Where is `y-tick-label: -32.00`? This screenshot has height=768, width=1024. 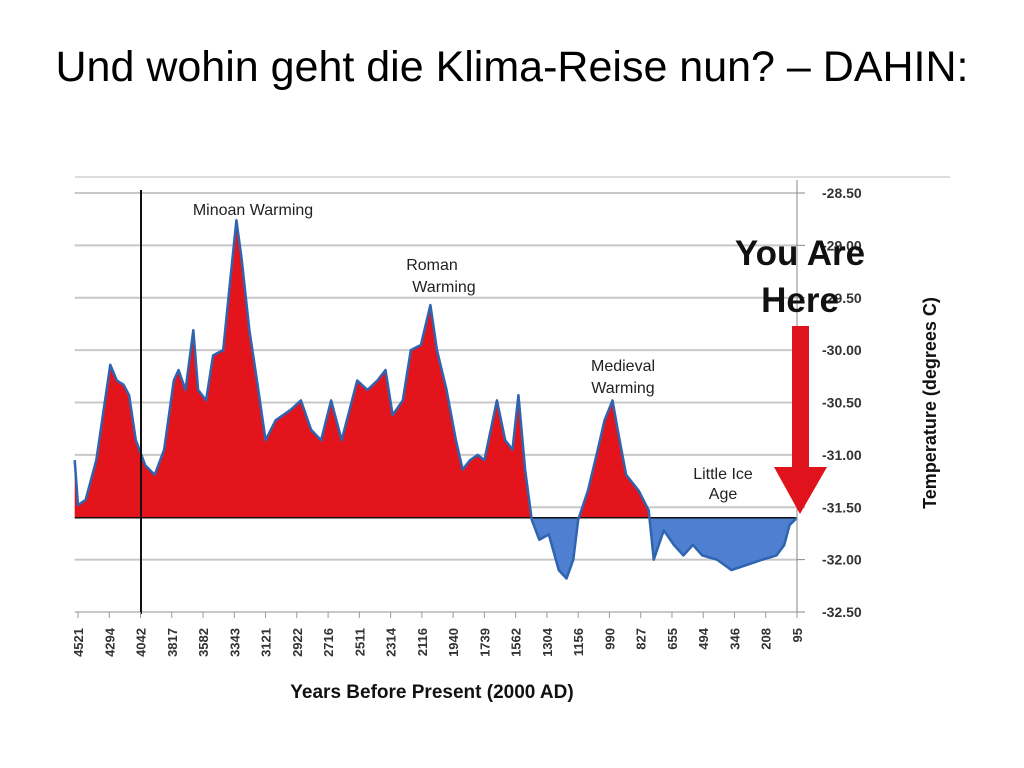 y-tick-label: -32.00 is located at coordinates (842, 560).